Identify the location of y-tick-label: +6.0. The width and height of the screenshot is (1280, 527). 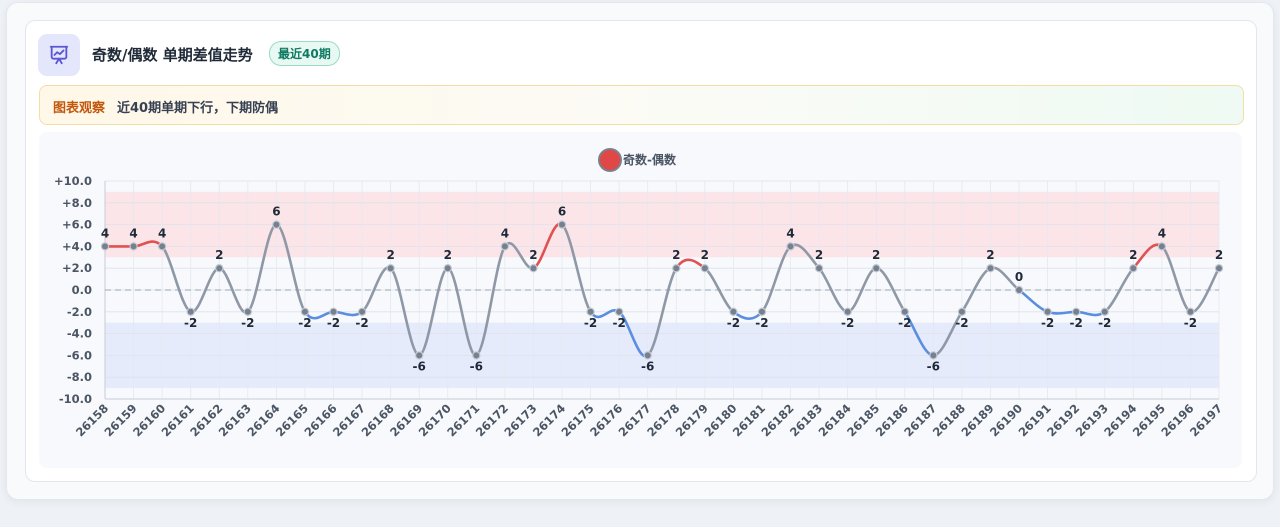
(77, 225).